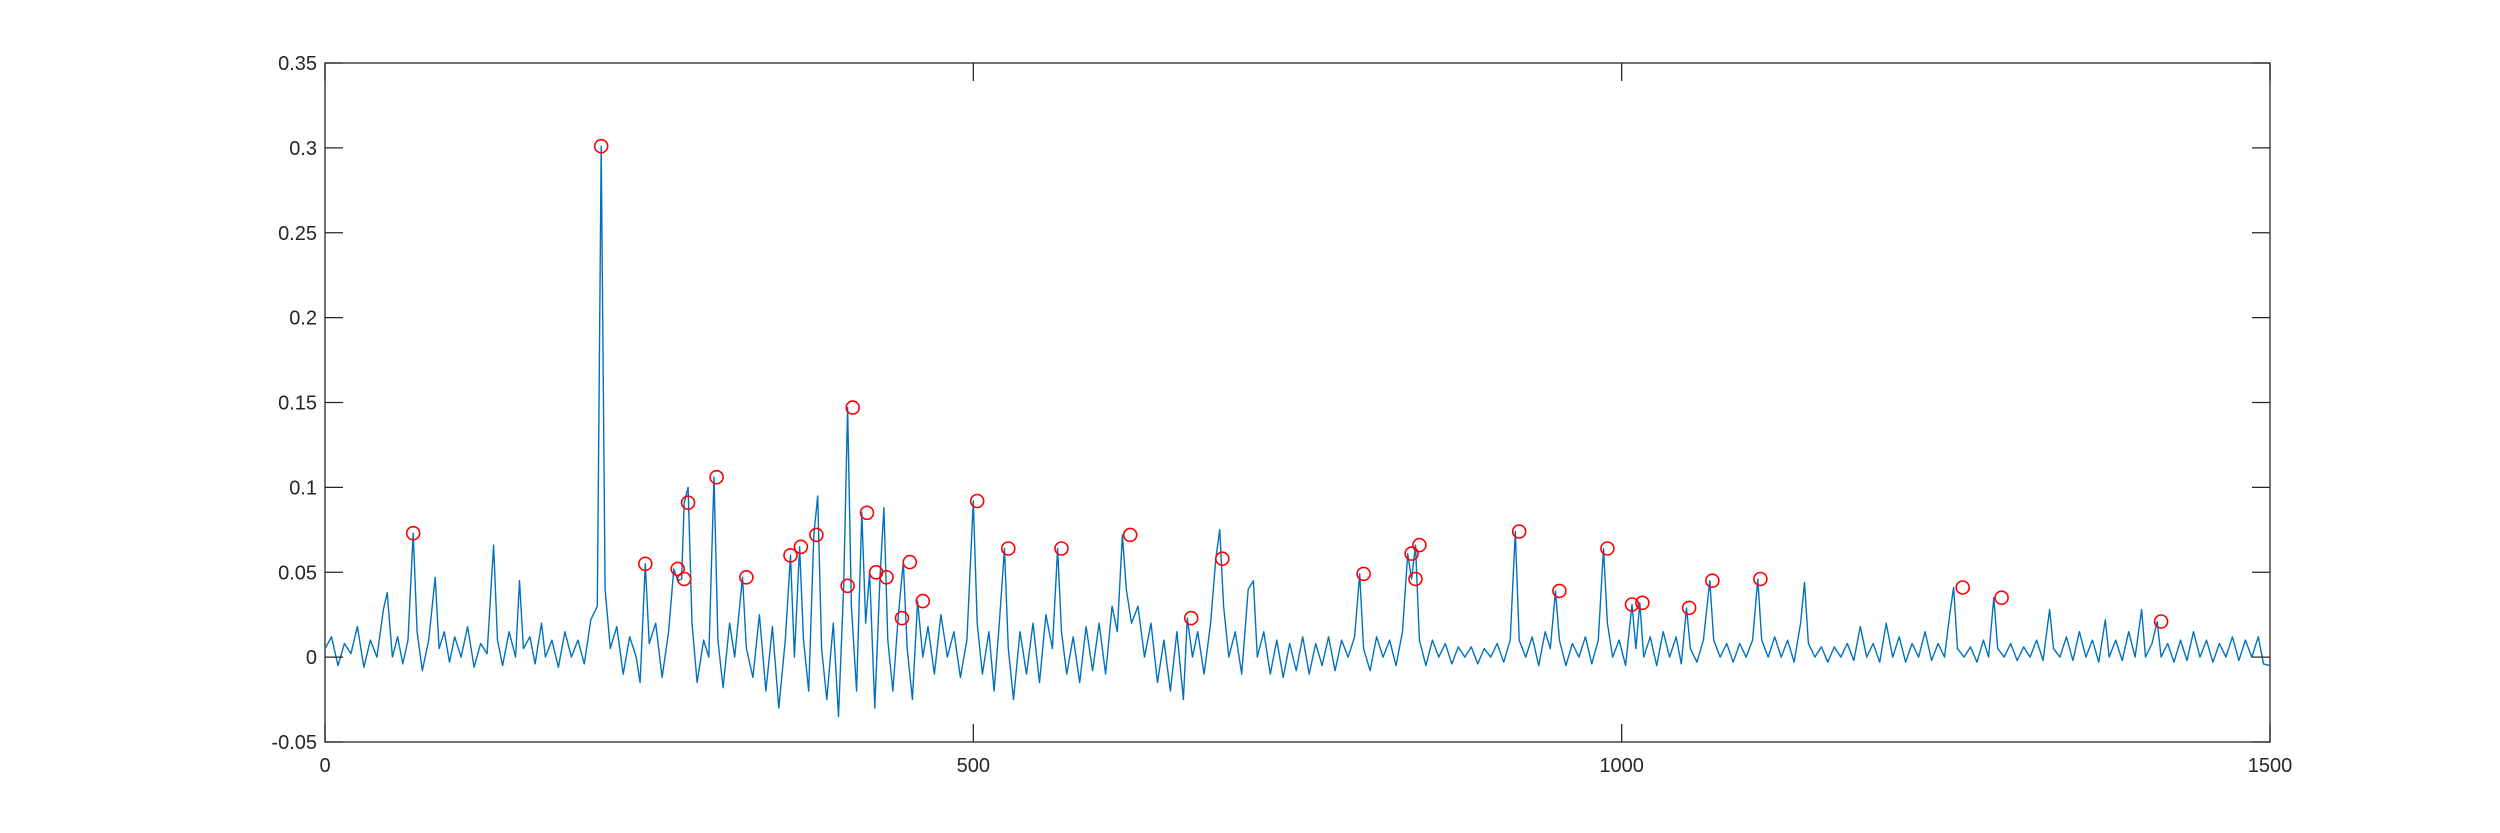 The width and height of the screenshot is (2500, 833). Describe the element at coordinates (303, 488) in the screenshot. I see `y-tick-label: 0.1` at that location.